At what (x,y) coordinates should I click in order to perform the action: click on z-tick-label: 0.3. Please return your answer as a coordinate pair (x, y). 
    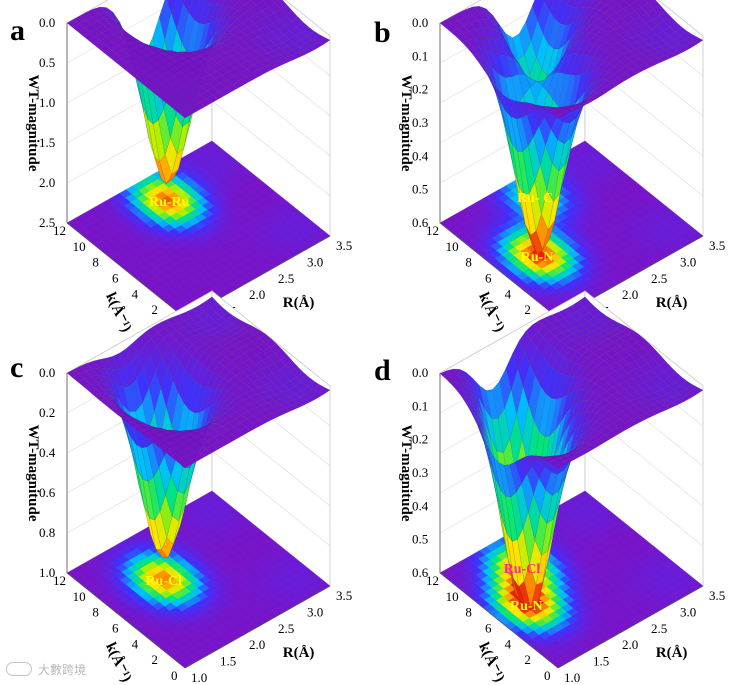
    Looking at the image, I should click on (420, 472).